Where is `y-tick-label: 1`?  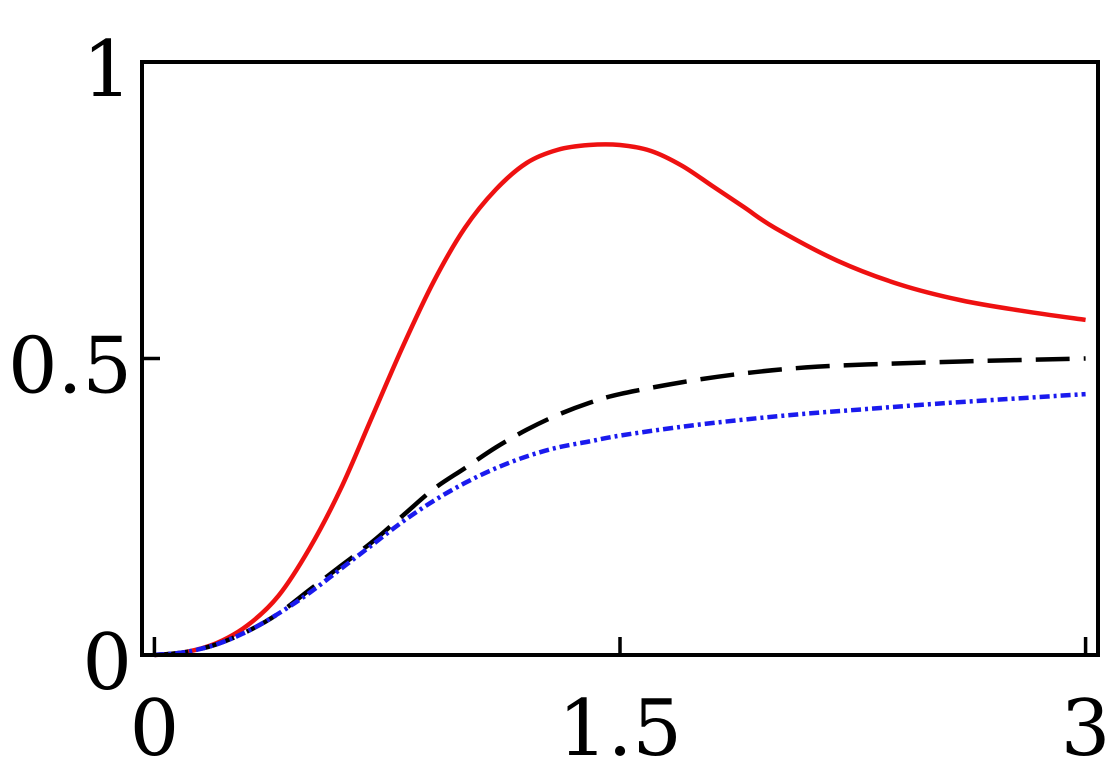 y-tick-label: 1 is located at coordinates (107, 70).